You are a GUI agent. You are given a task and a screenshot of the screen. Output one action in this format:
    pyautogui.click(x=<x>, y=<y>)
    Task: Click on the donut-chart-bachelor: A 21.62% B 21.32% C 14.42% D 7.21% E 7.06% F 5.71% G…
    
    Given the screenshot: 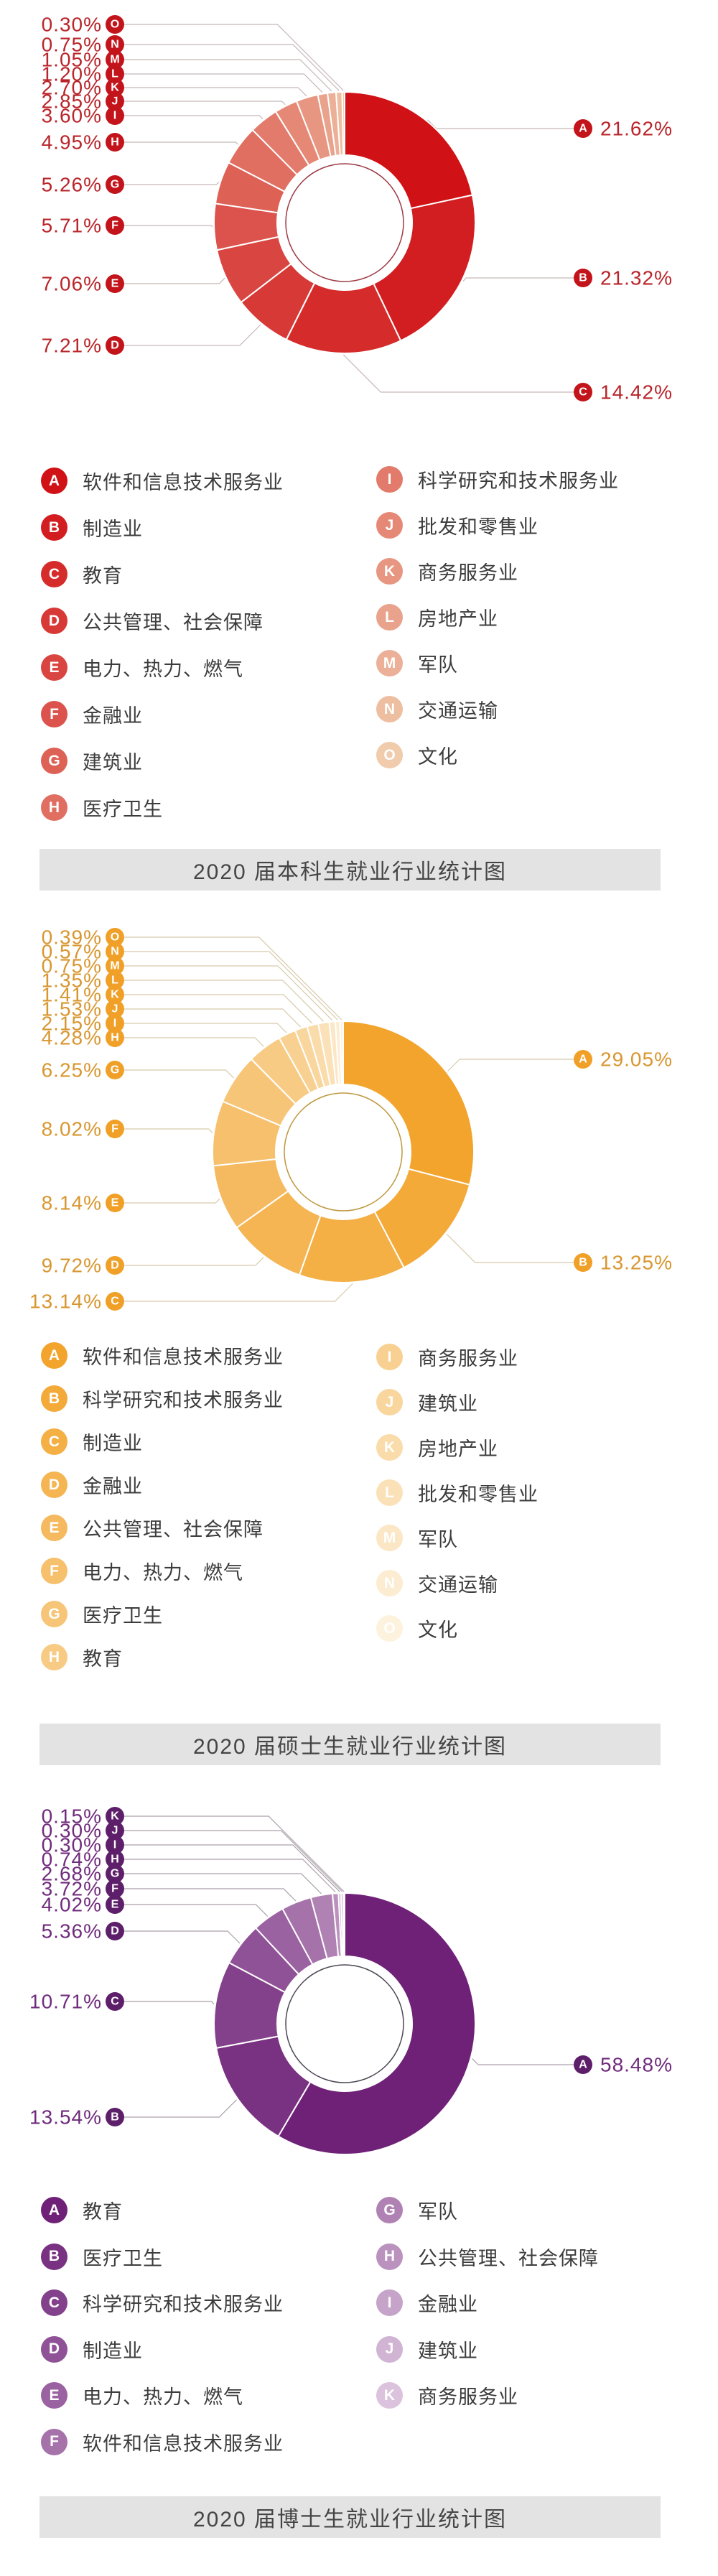 What is the action you would take?
    pyautogui.click(x=357, y=209)
    